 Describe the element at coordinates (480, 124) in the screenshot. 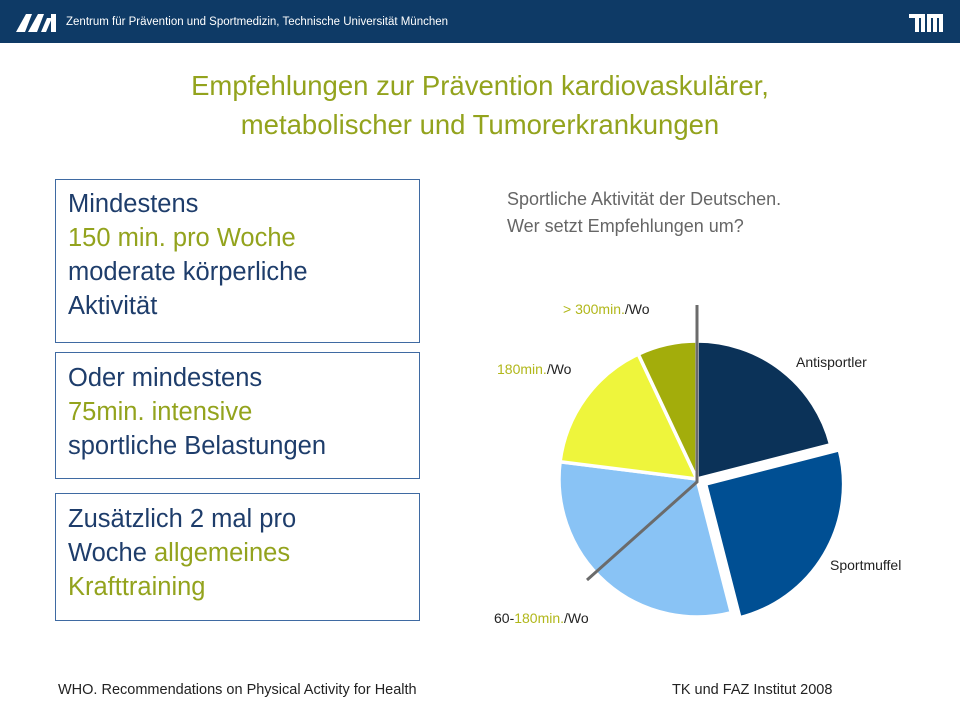

I see `title-line-2: metabolischer und Tumorerkrankungen` at that location.